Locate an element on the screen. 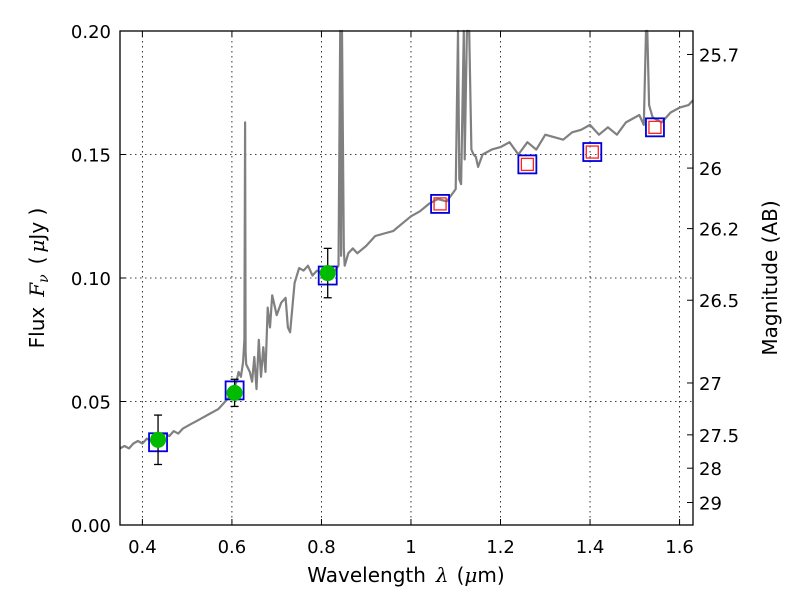  x-tick-label: 1.6 is located at coordinates (679, 547).